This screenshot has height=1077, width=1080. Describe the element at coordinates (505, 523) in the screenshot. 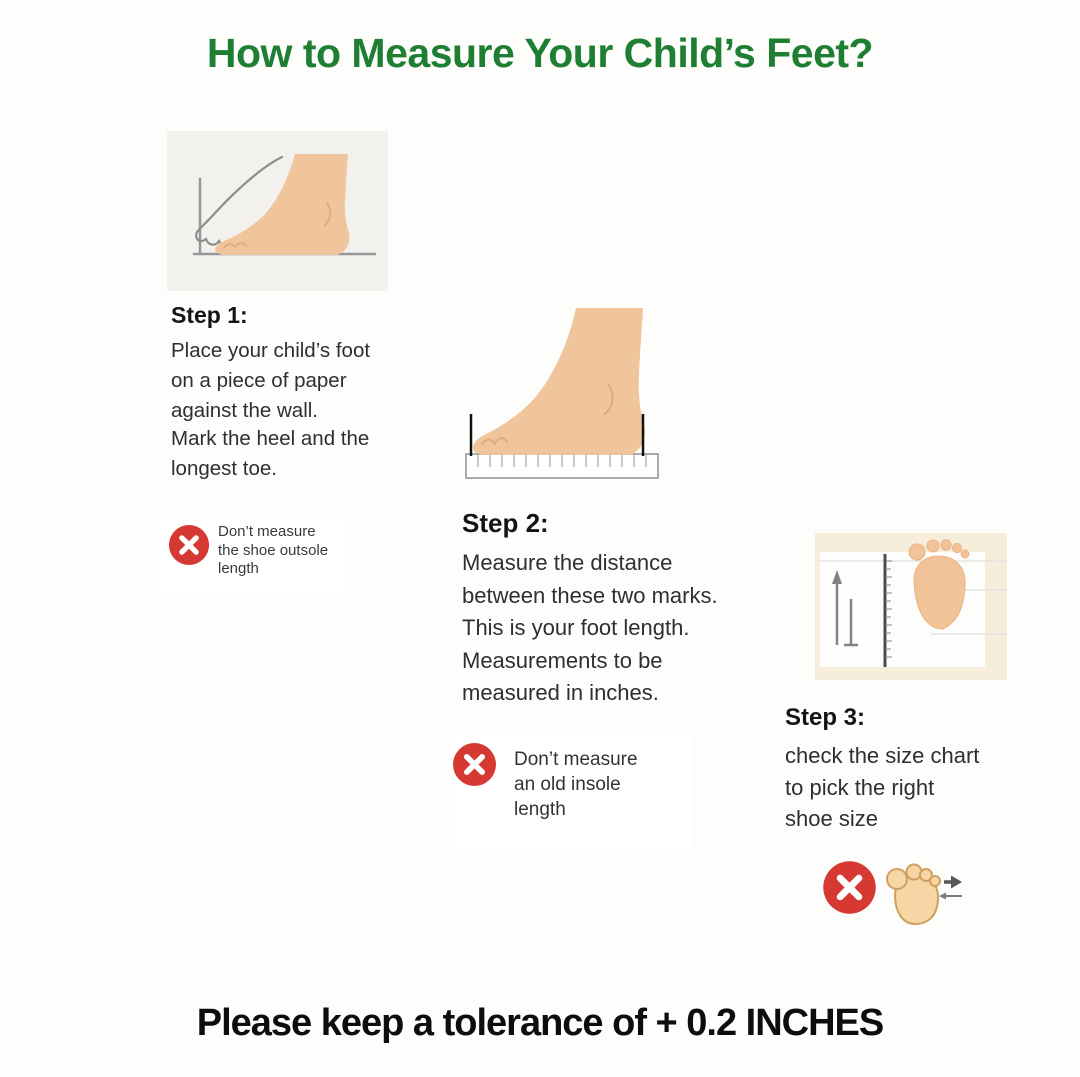

I see `step-2-heading: Step 2:` at that location.